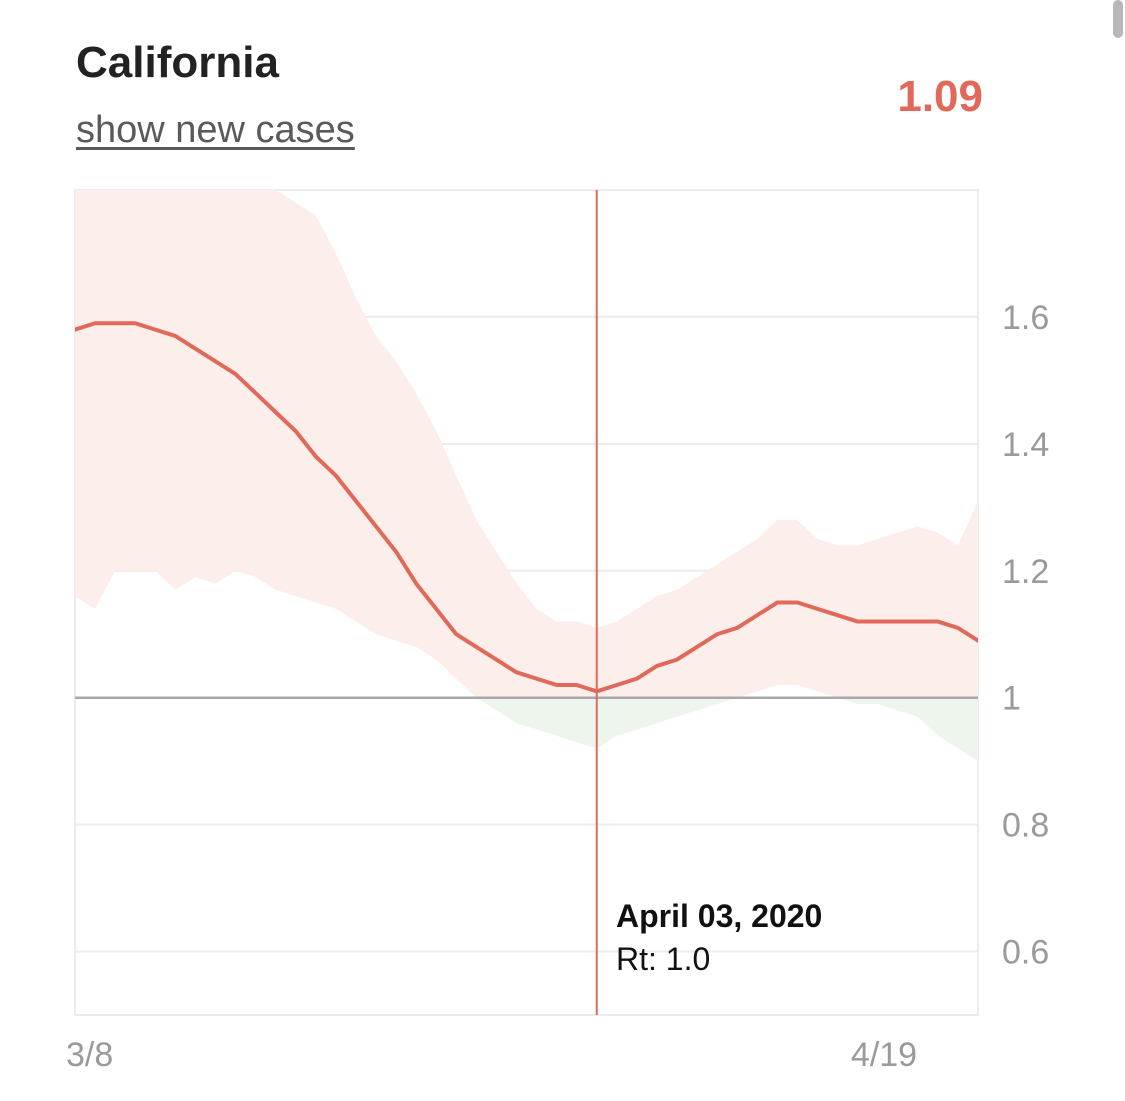 Image resolution: width=1125 pixels, height=1101 pixels. Describe the element at coordinates (215, 130) in the screenshot. I see `show-new-cases-link: show new cases` at that location.